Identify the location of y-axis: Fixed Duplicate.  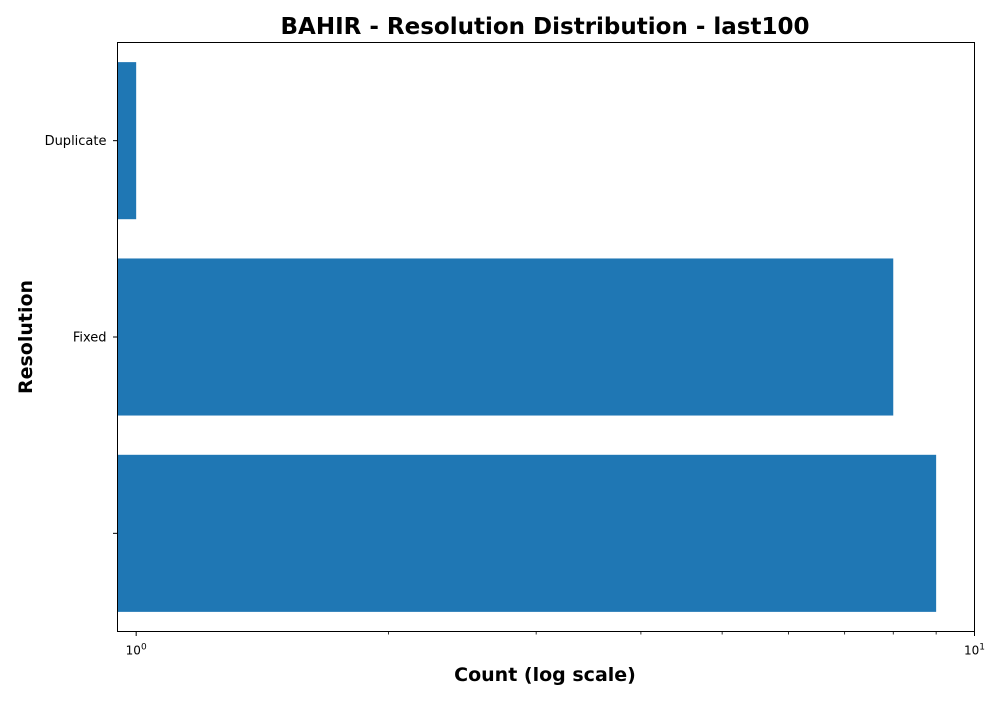
(81, 334).